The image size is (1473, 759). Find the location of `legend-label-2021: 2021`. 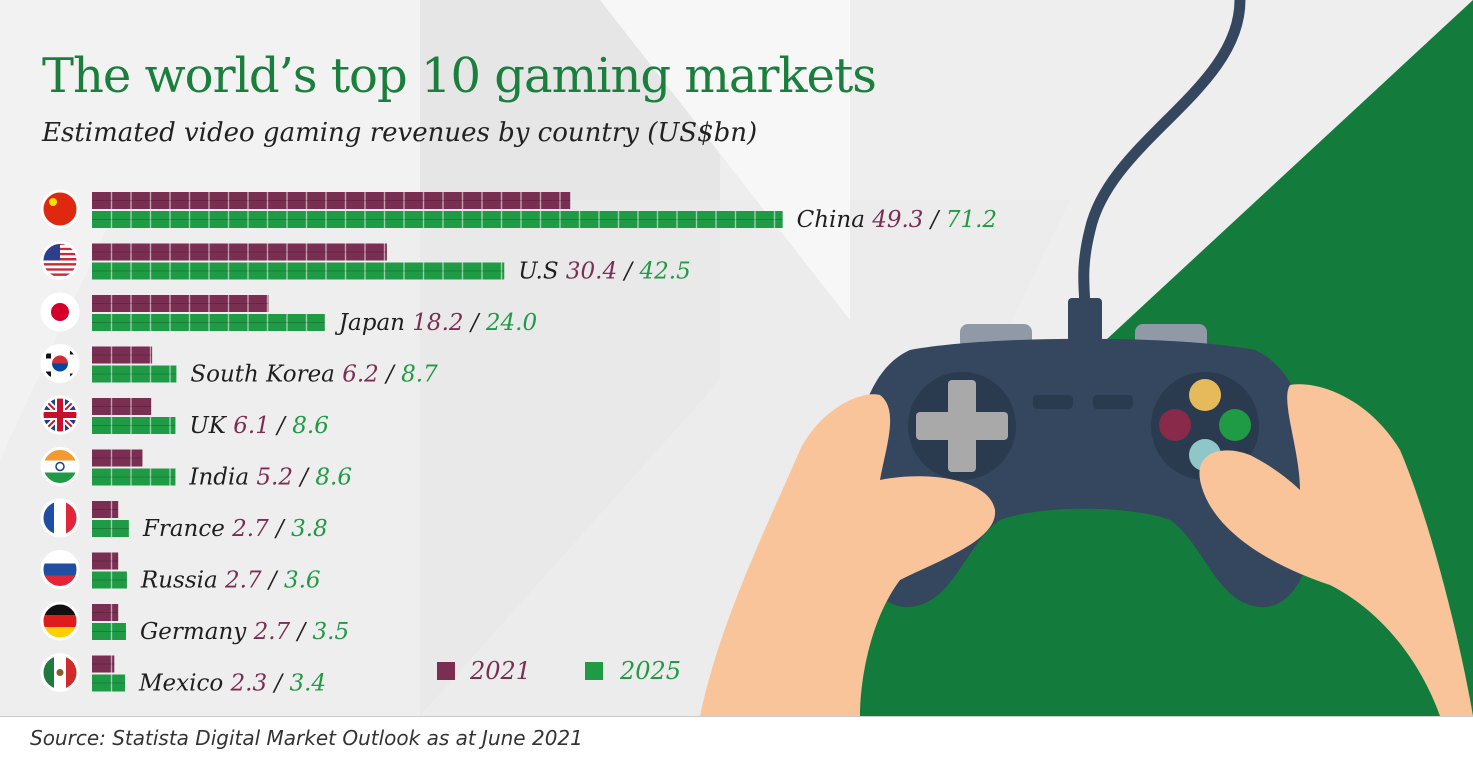

legend-label-2021: 2021 is located at coordinates (500, 671).